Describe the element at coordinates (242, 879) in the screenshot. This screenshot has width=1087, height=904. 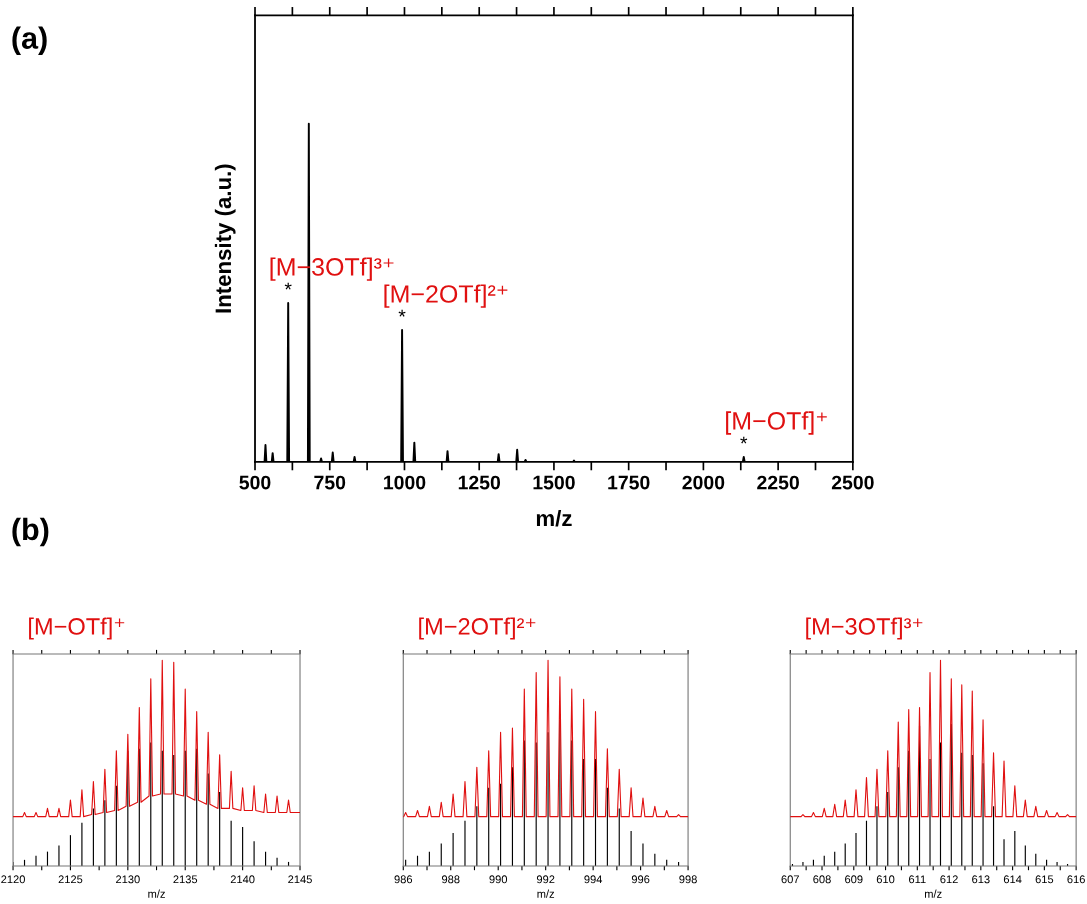
I see `x-tick-label: 2140` at that location.